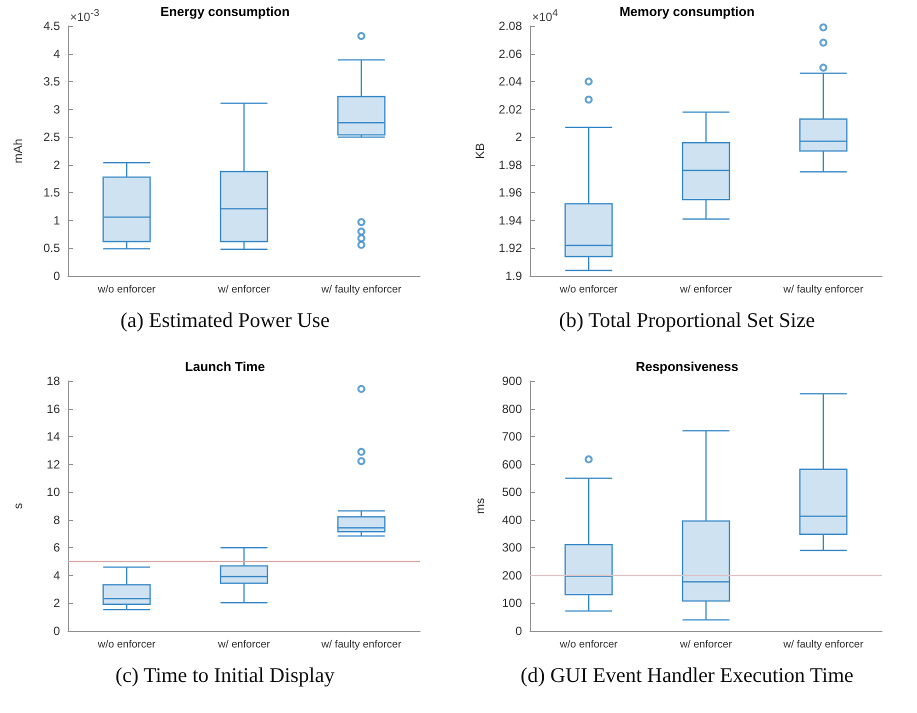 This screenshot has width=917, height=713. I want to click on y-axis-title: s, so click(18, 506).